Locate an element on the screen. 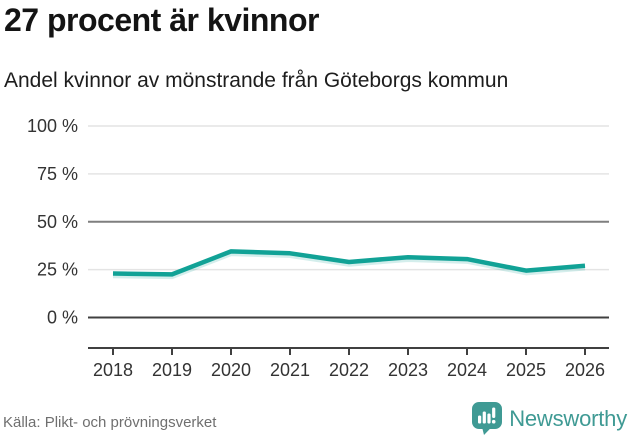 Image resolution: width=631 pixels, height=439 pixels. newsworthy-wordmark: Newsworthy is located at coordinates (568, 418).